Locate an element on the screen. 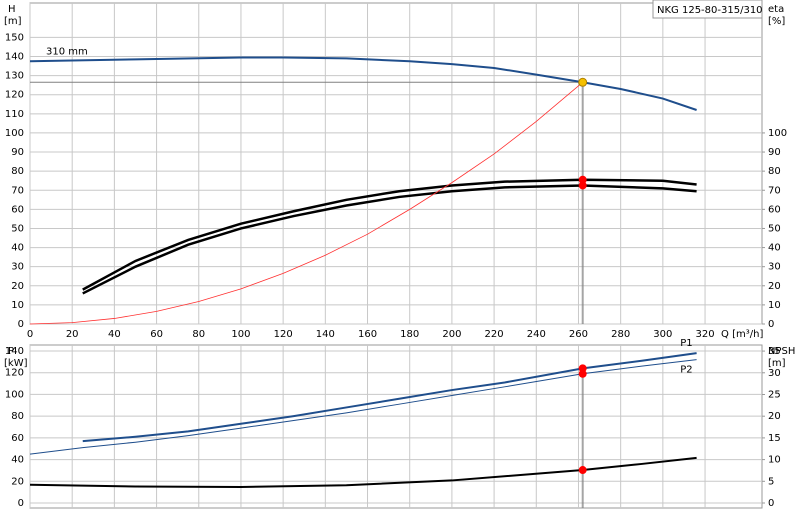 The height and width of the screenshot is (520, 800). y-tick-label: 70 is located at coordinates (17, 190).